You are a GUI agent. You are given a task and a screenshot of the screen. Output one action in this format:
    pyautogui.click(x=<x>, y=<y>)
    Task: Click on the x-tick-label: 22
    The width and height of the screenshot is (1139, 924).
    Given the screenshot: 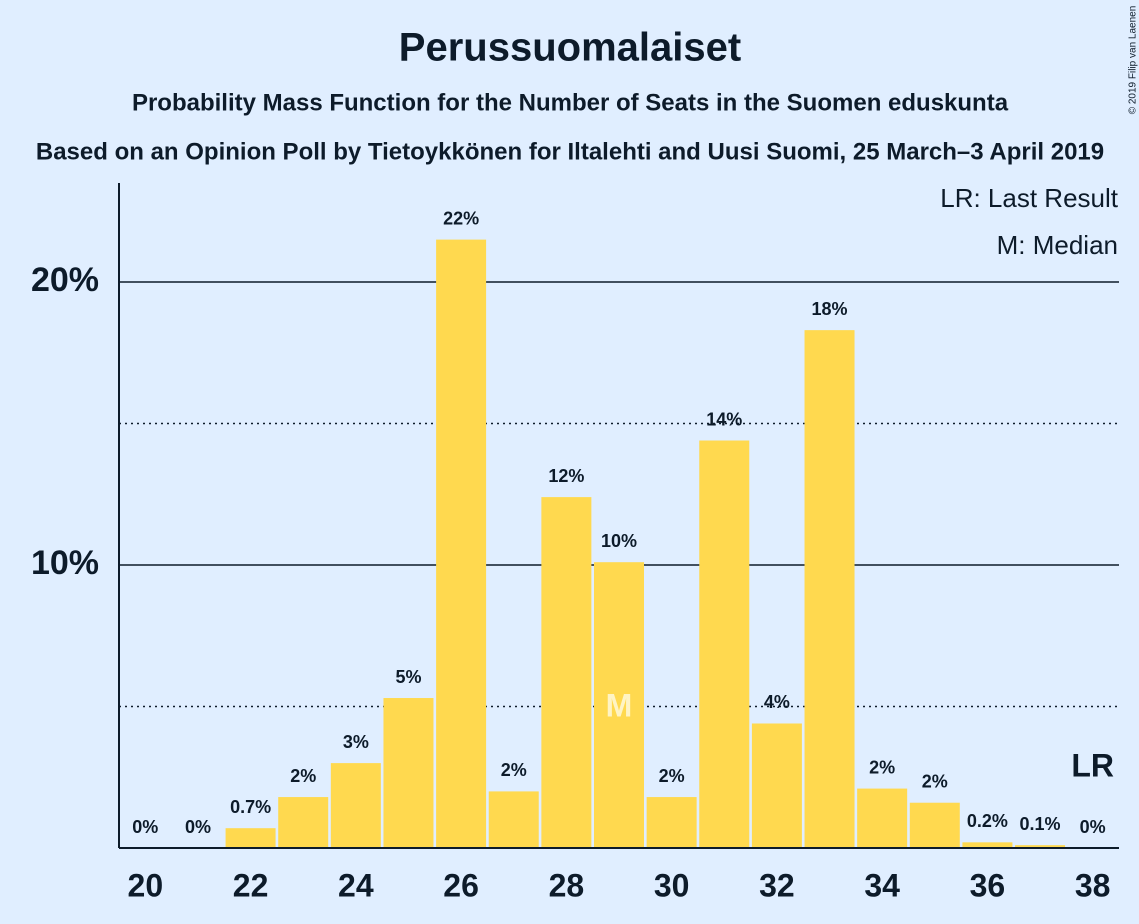 What is the action you would take?
    pyautogui.click(x=251, y=885)
    